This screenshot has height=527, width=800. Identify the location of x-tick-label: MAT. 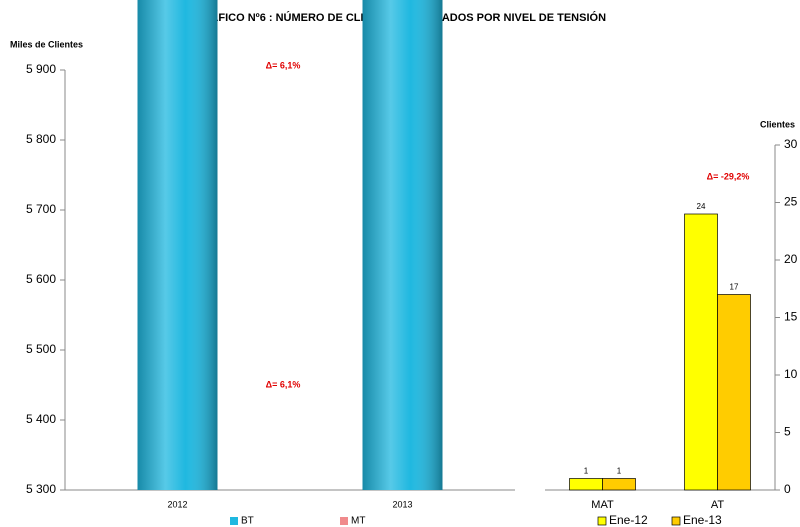
(602, 505).